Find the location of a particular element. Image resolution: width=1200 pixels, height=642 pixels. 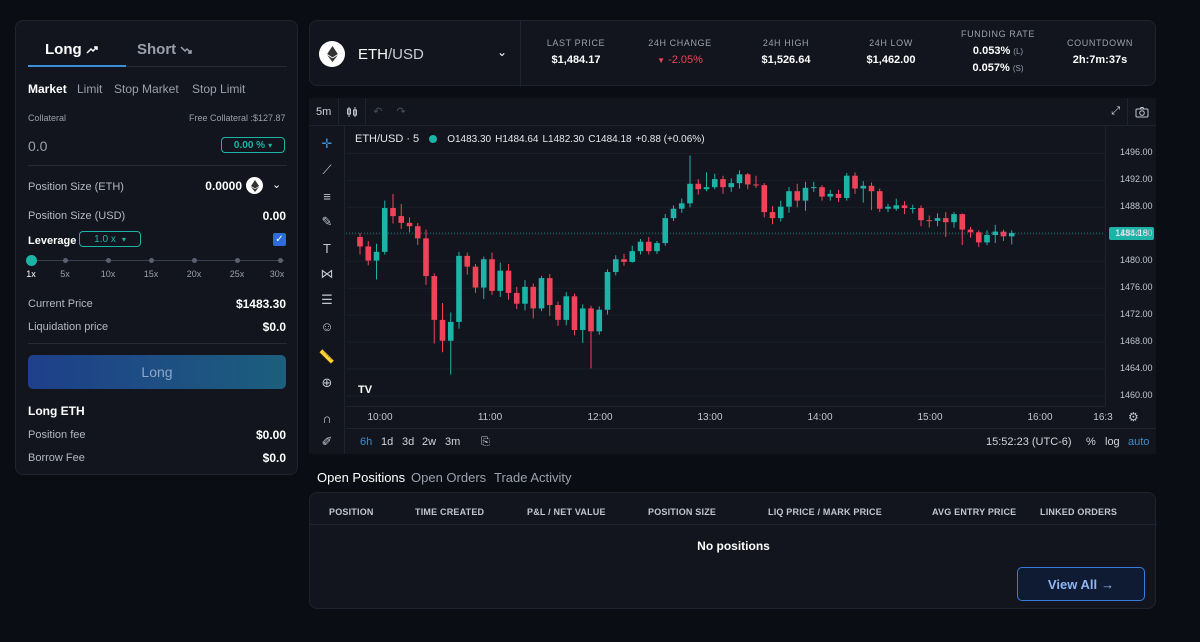

tab-short-label: Short is located at coordinates (157, 49).